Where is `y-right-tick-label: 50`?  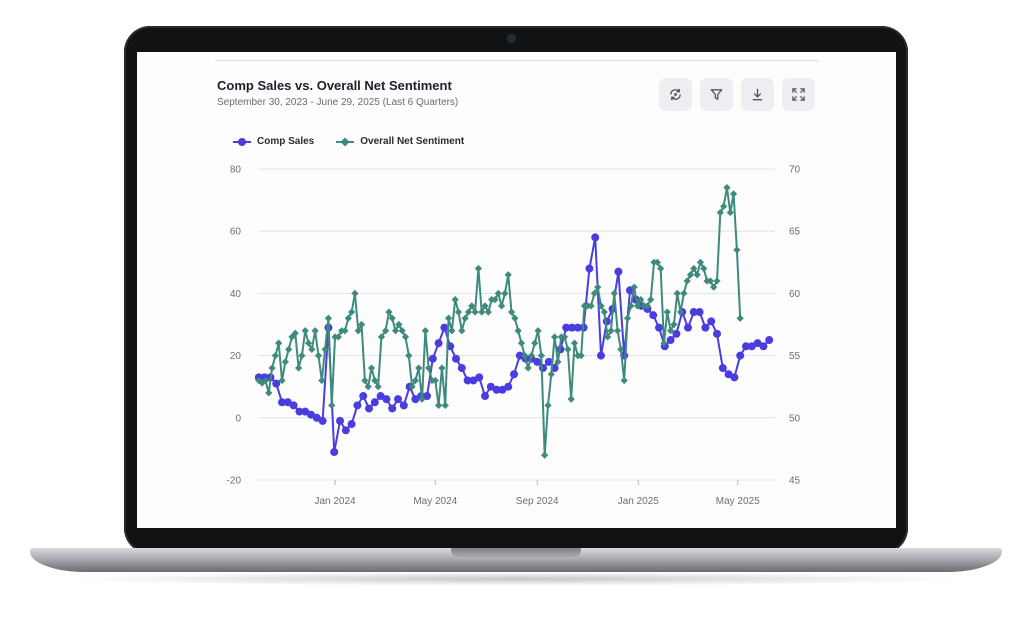
y-right-tick-label: 50 is located at coordinates (795, 418).